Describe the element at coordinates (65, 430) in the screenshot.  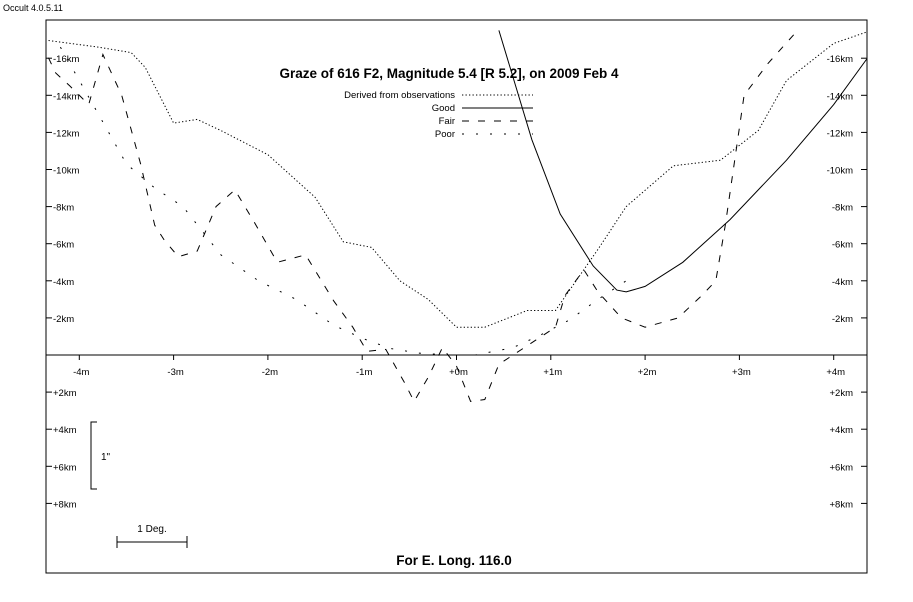
I see `y-tick-label-left: +4km` at that location.